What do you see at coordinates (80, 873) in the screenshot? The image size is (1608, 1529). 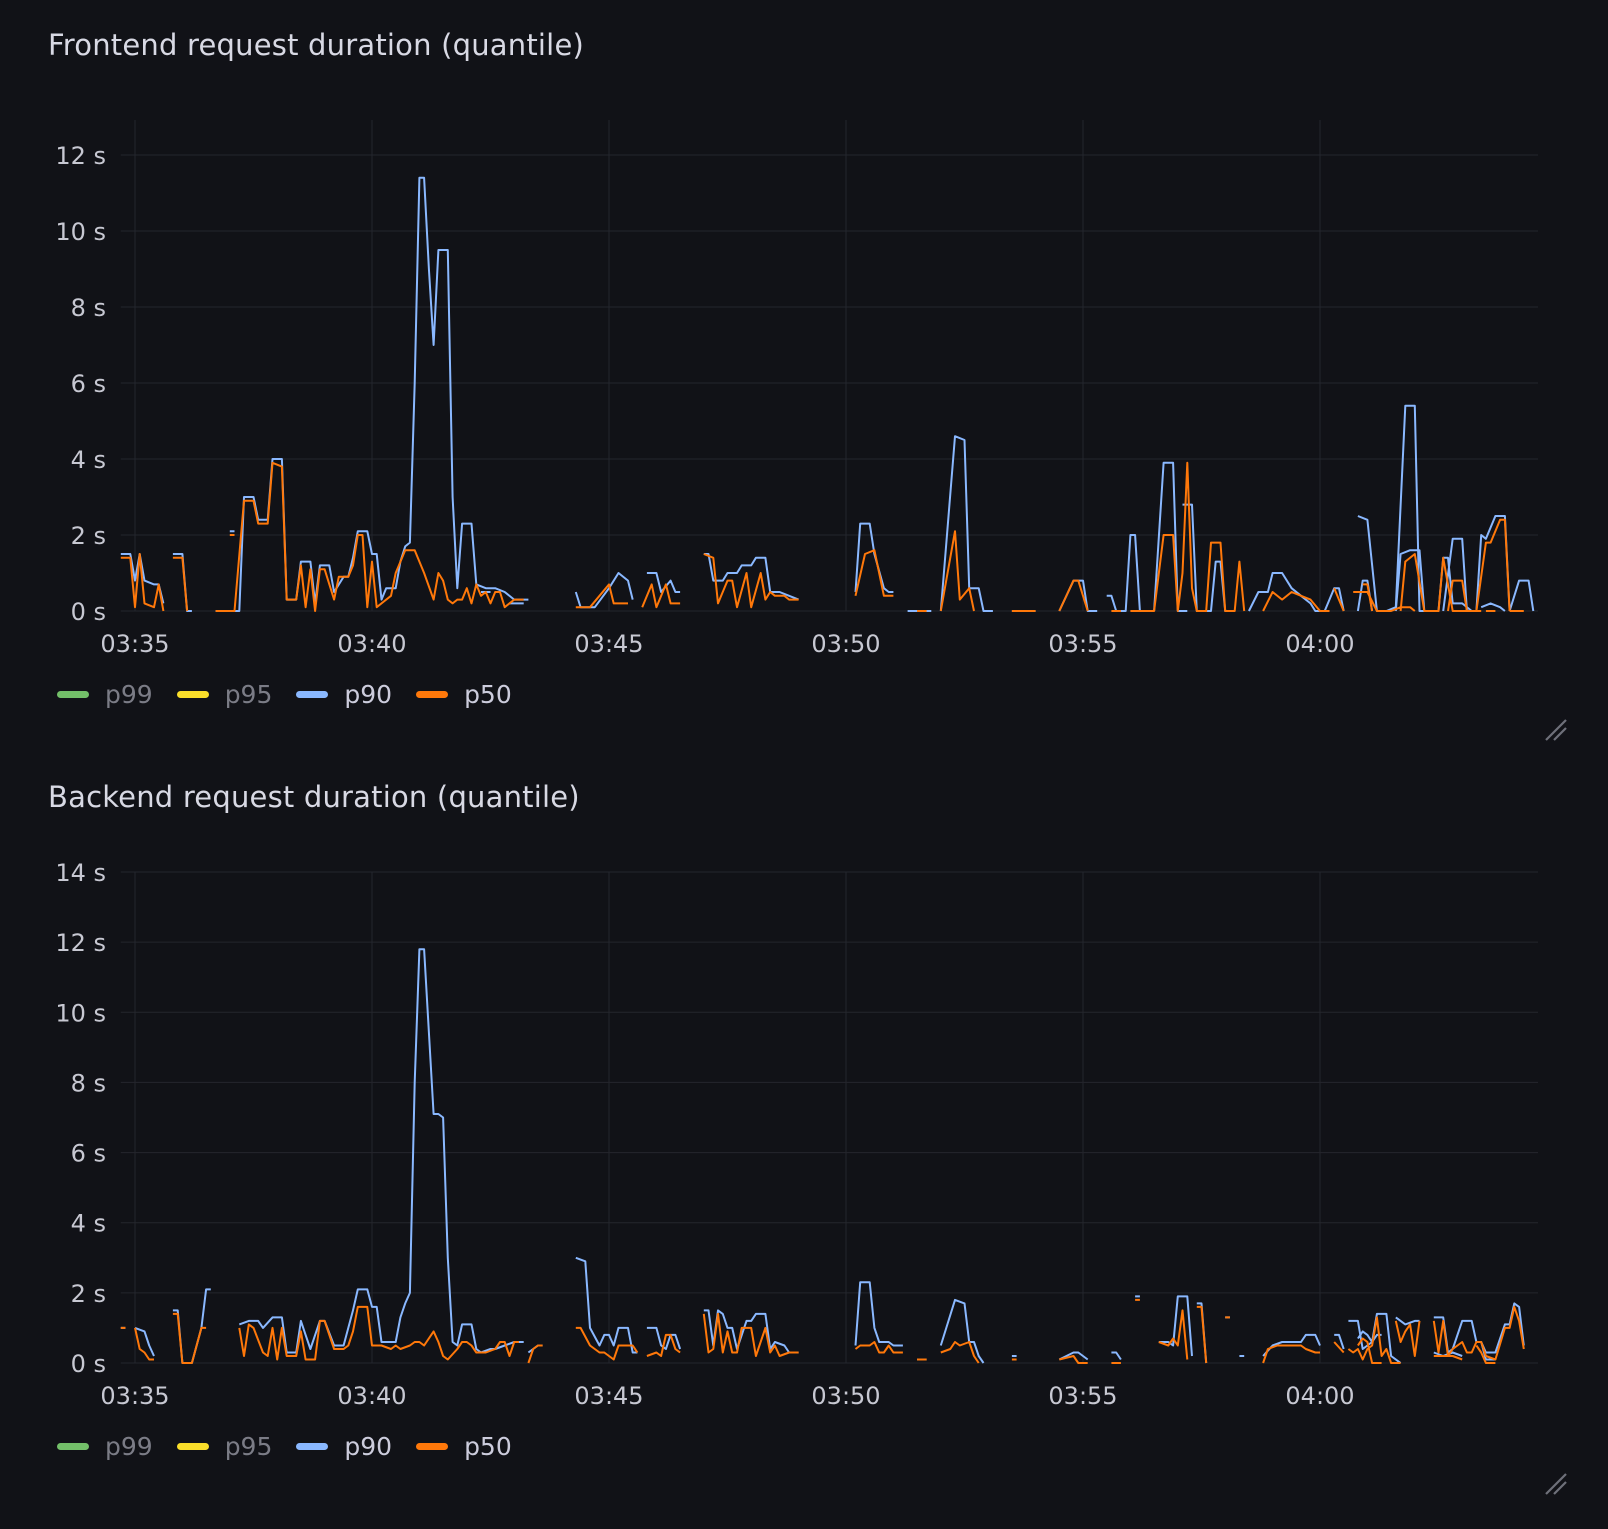 I see `y-tick-label: 14 s` at bounding box center [80, 873].